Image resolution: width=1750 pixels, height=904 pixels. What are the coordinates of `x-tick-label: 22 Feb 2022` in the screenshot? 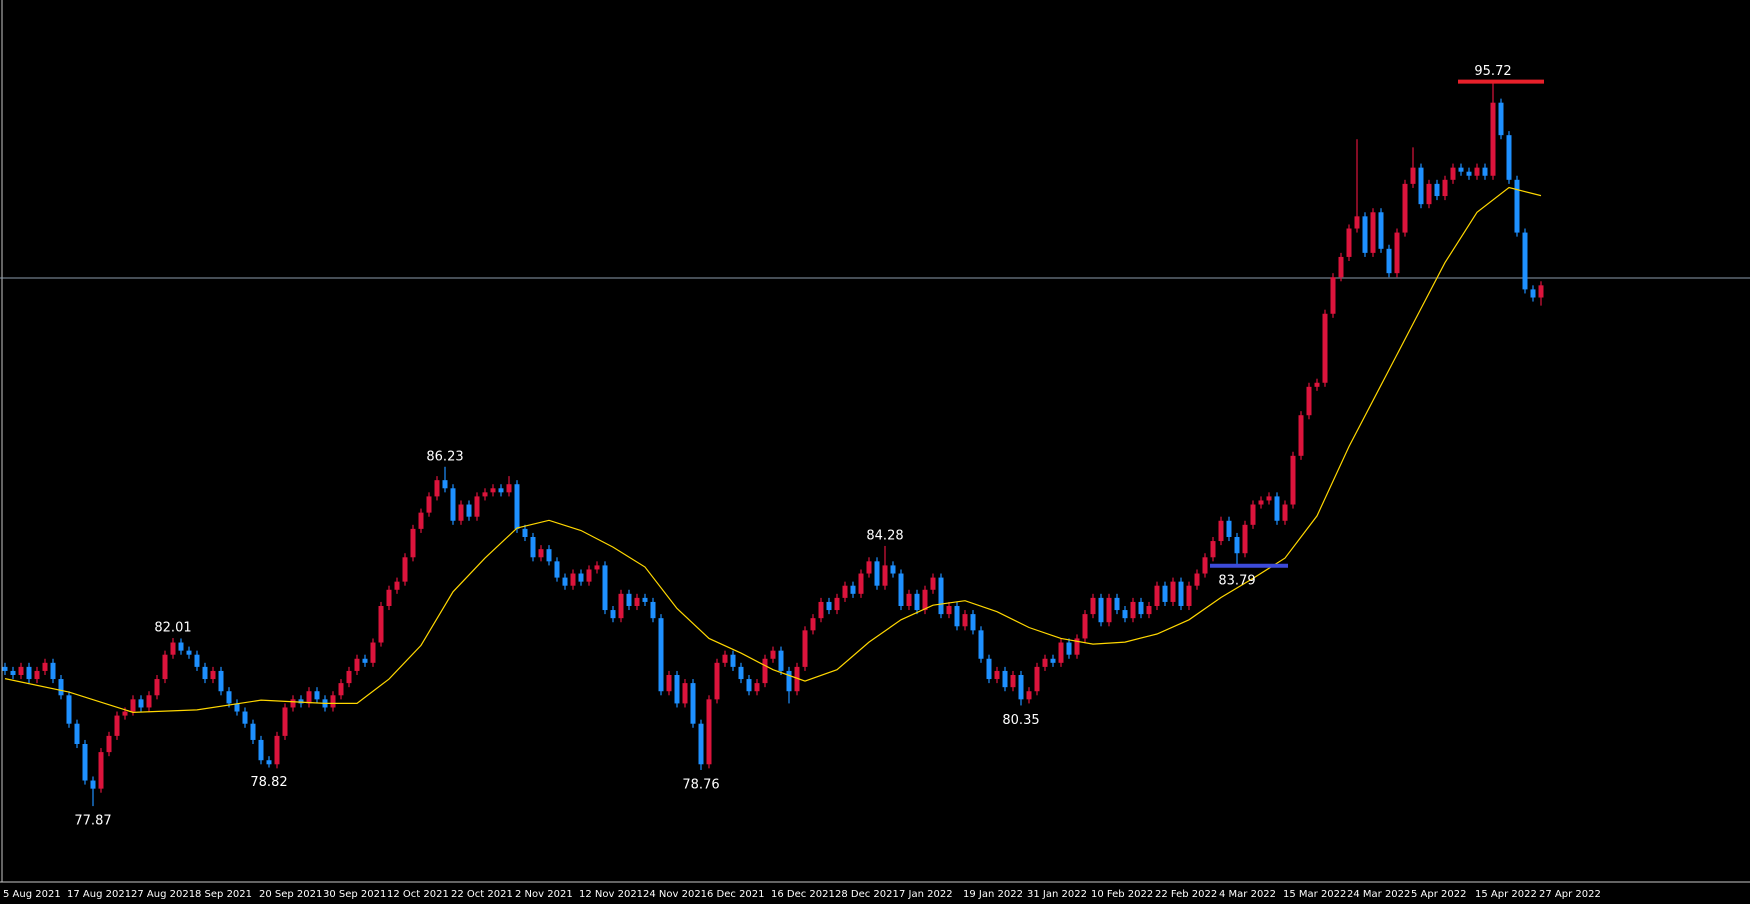 It's located at (1186, 894).